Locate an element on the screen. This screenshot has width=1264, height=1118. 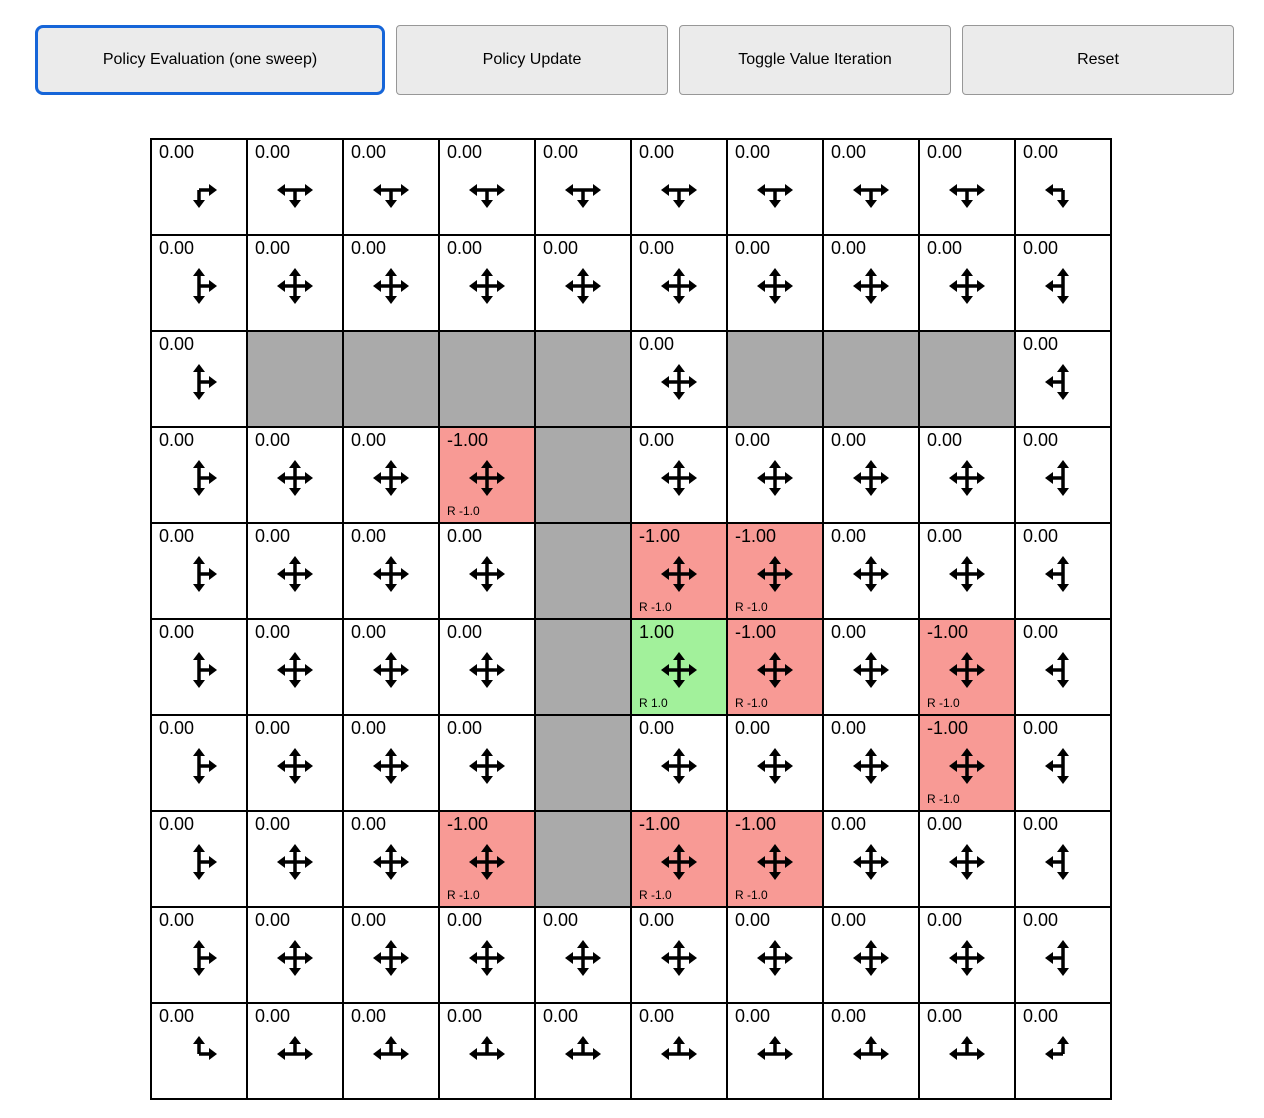
grid-cell-r0c0: 0.00 is located at coordinates (199, 187).